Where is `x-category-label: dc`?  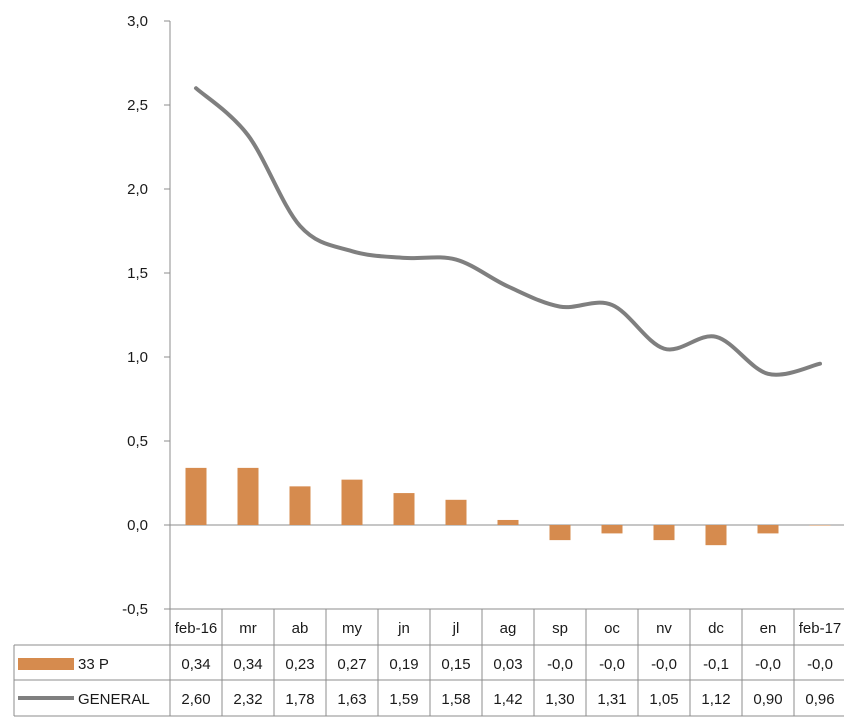
x-category-label: dc is located at coordinates (716, 628).